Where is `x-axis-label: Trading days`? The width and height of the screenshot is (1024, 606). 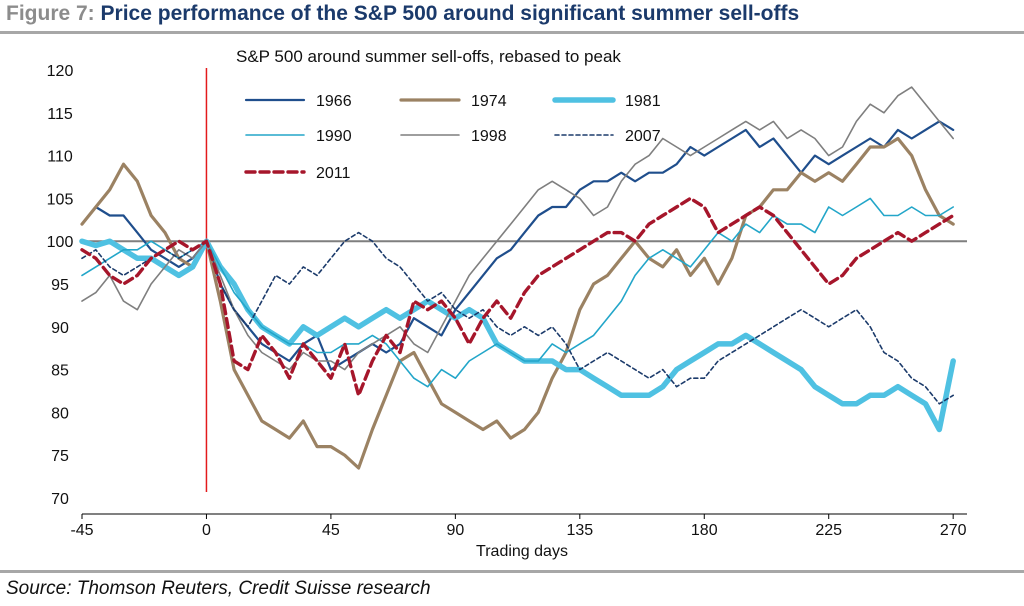
x-axis-label: Trading days is located at coordinates (522, 551).